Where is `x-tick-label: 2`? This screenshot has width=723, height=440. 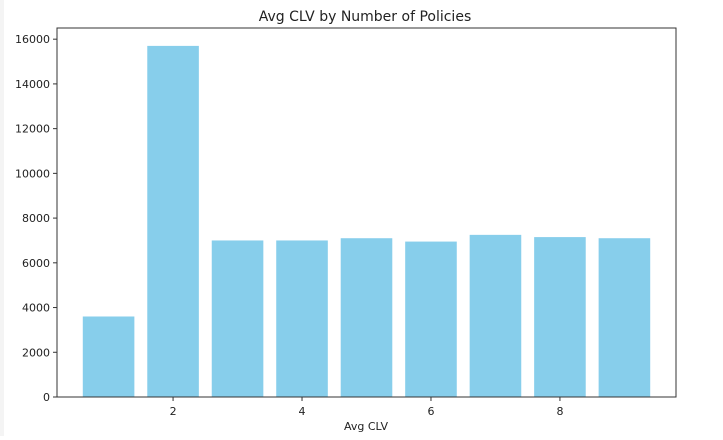
x-tick-label: 2 is located at coordinates (173, 411).